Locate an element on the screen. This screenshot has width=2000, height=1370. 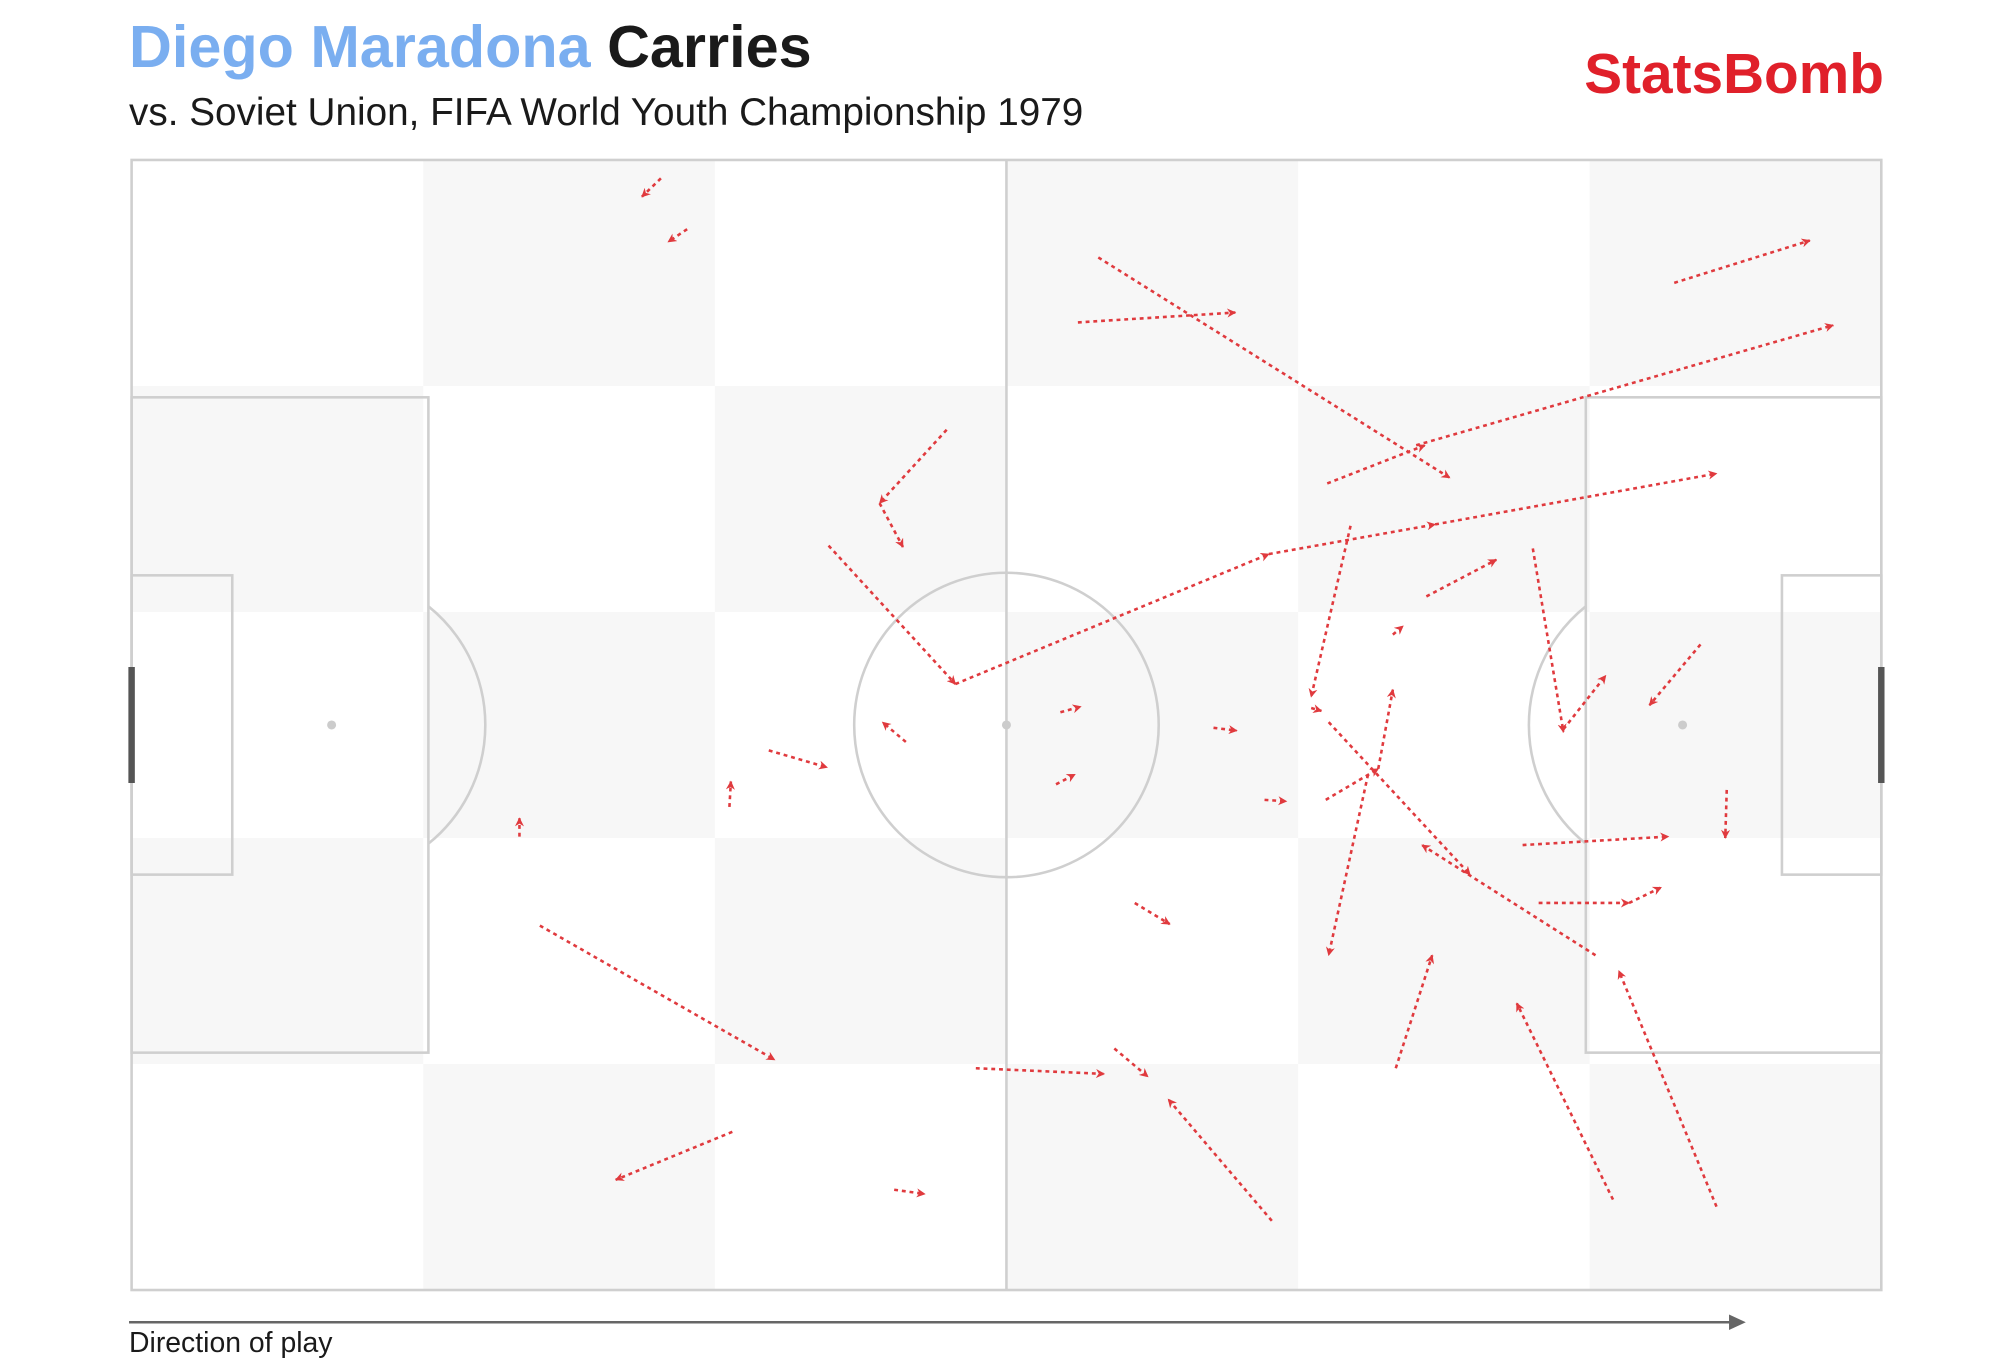
title-text: Carries is located at coordinates (709, 46).